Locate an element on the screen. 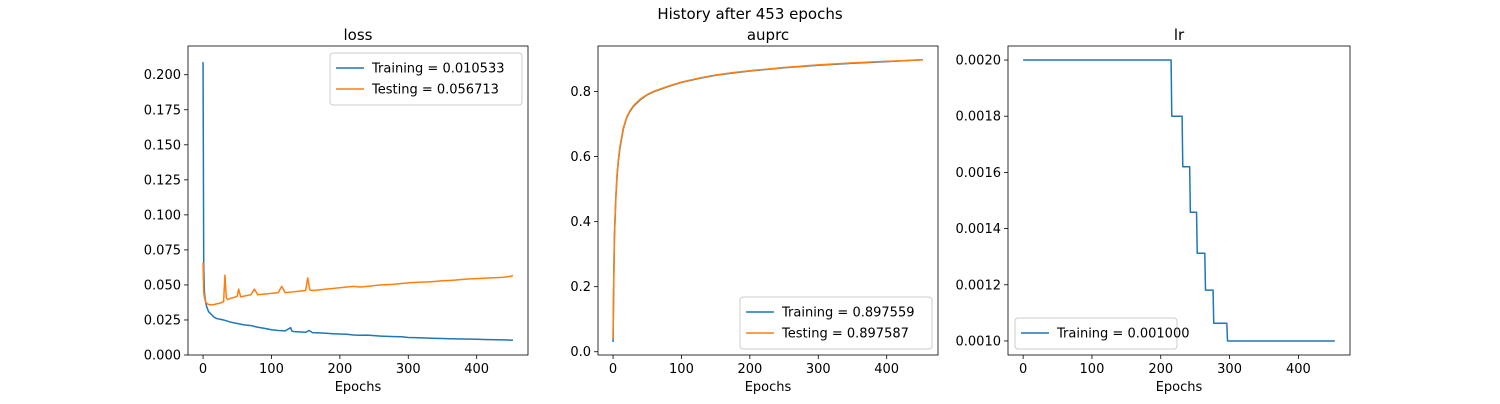 Image resolution: width=1500 pixels, height=404 pixels. y-tick-label: 0.4 is located at coordinates (580, 222).